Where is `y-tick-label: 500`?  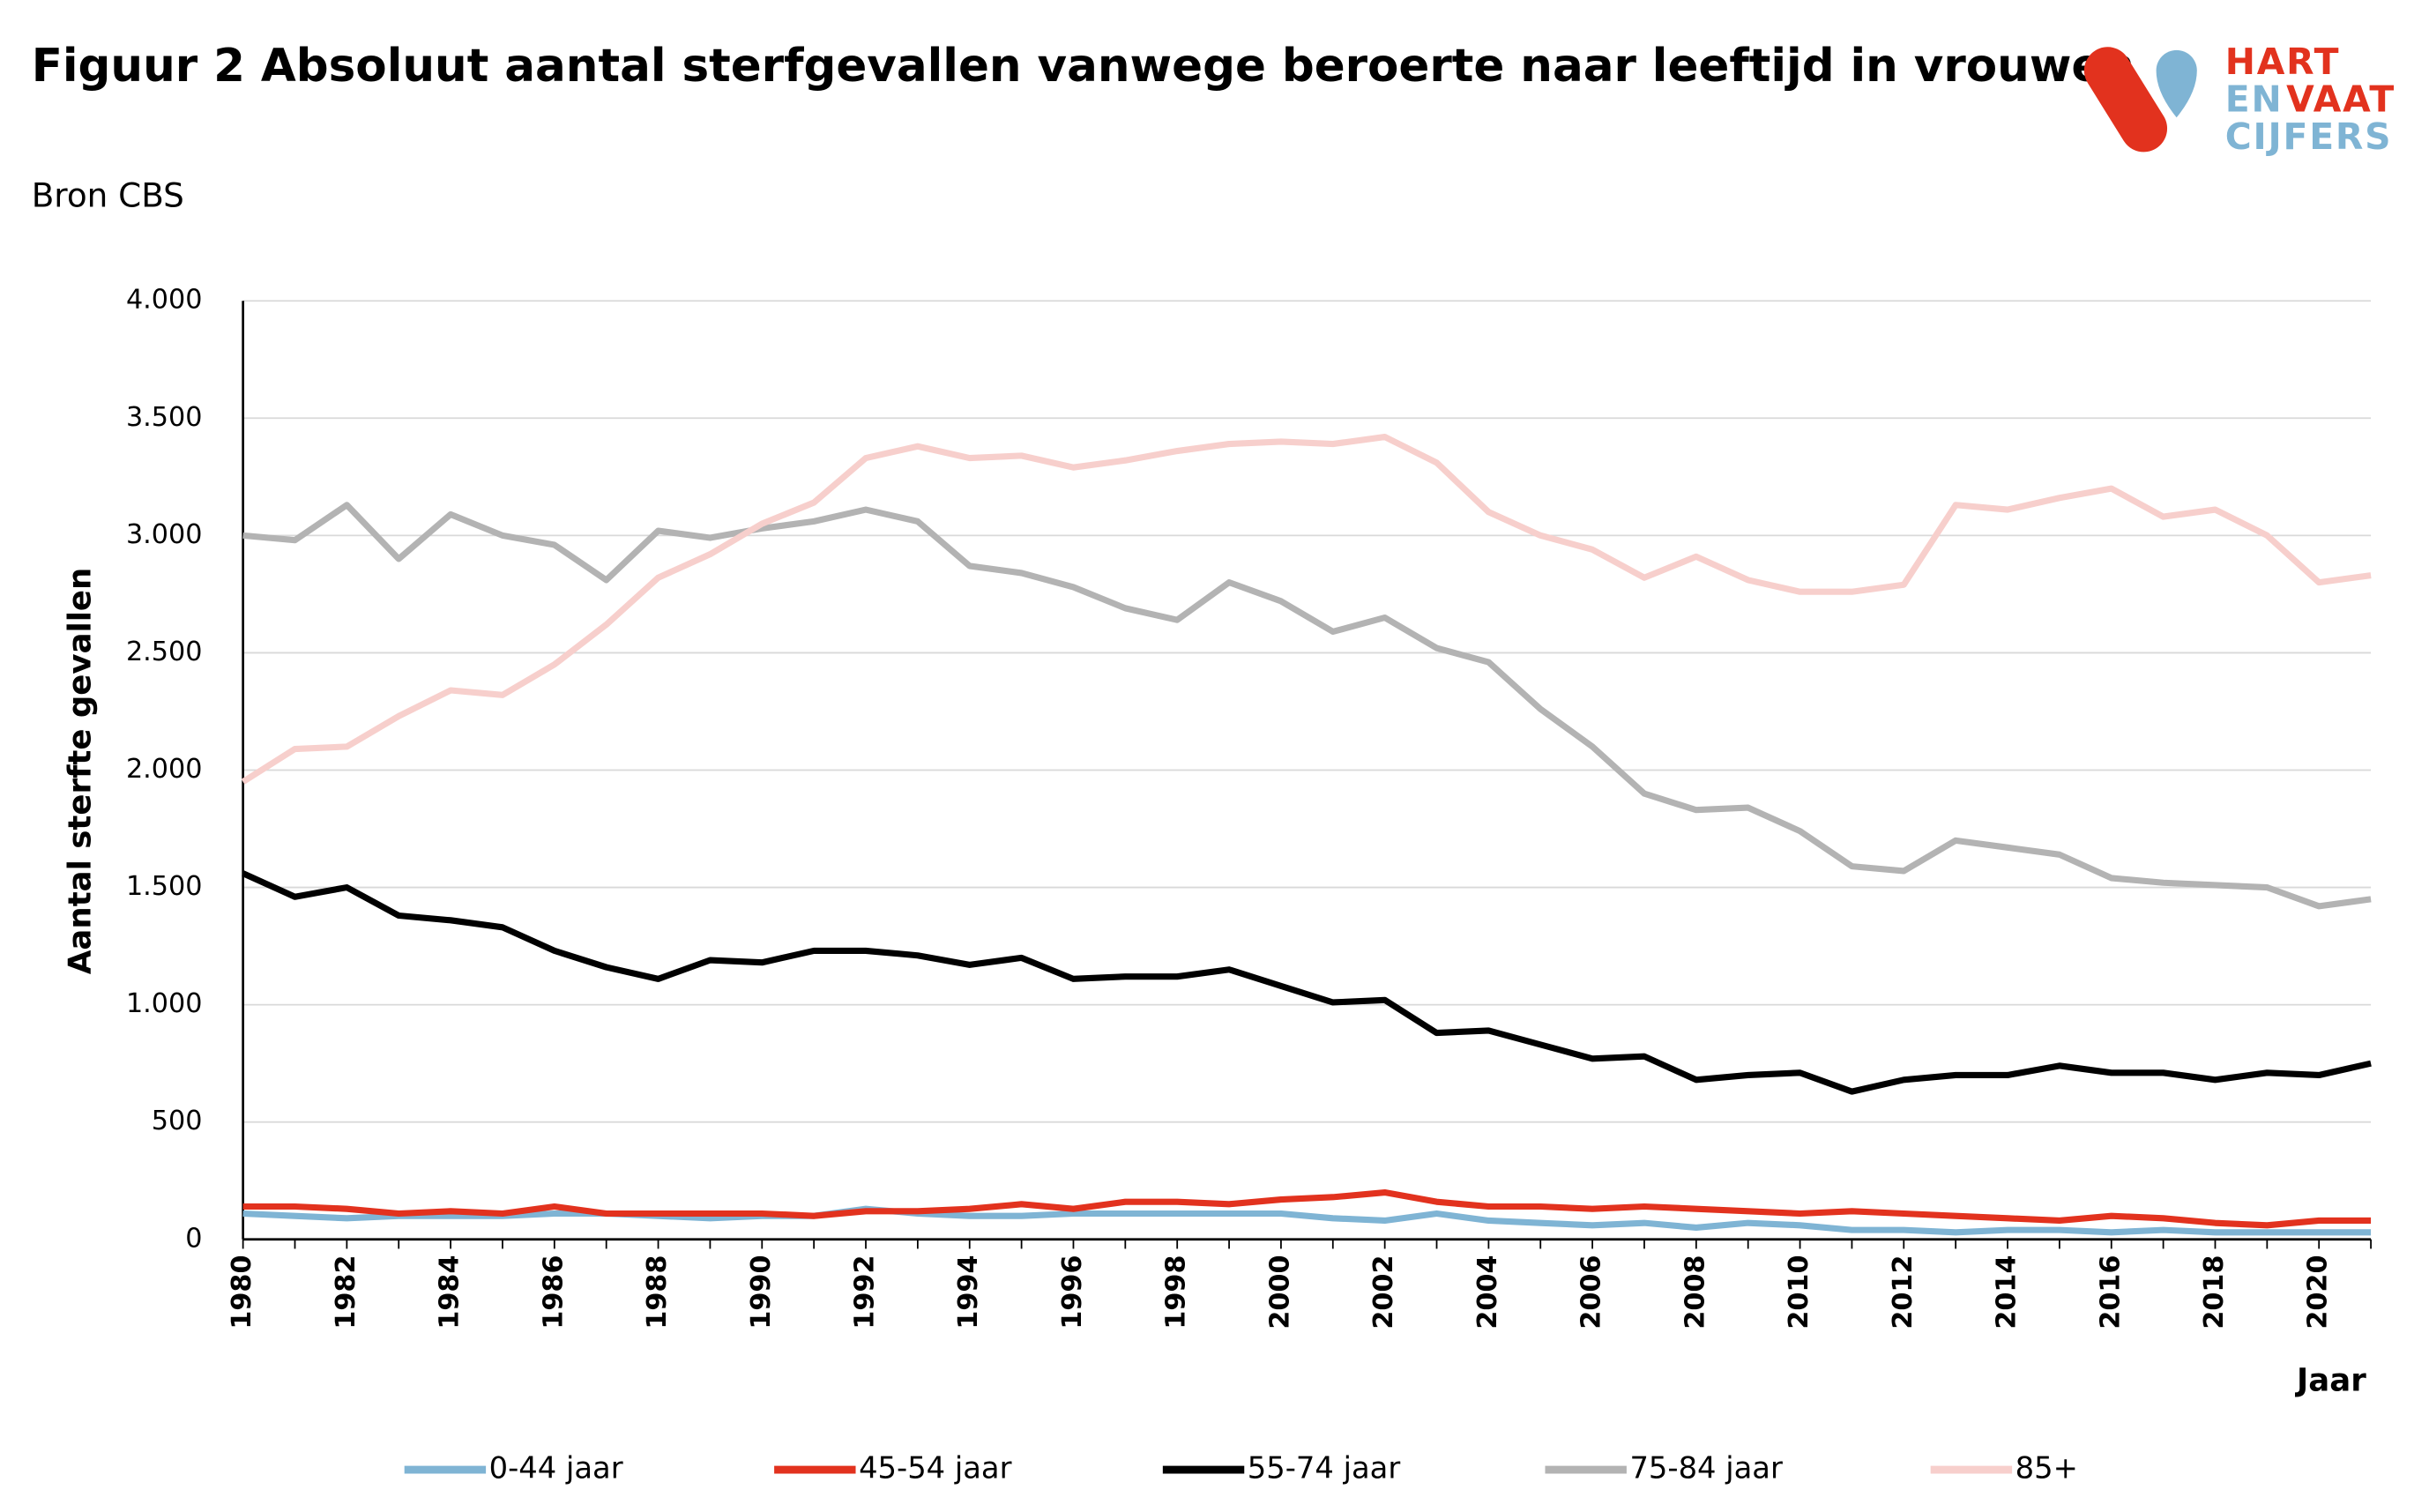
y-tick-label: 500 is located at coordinates (177, 1121).